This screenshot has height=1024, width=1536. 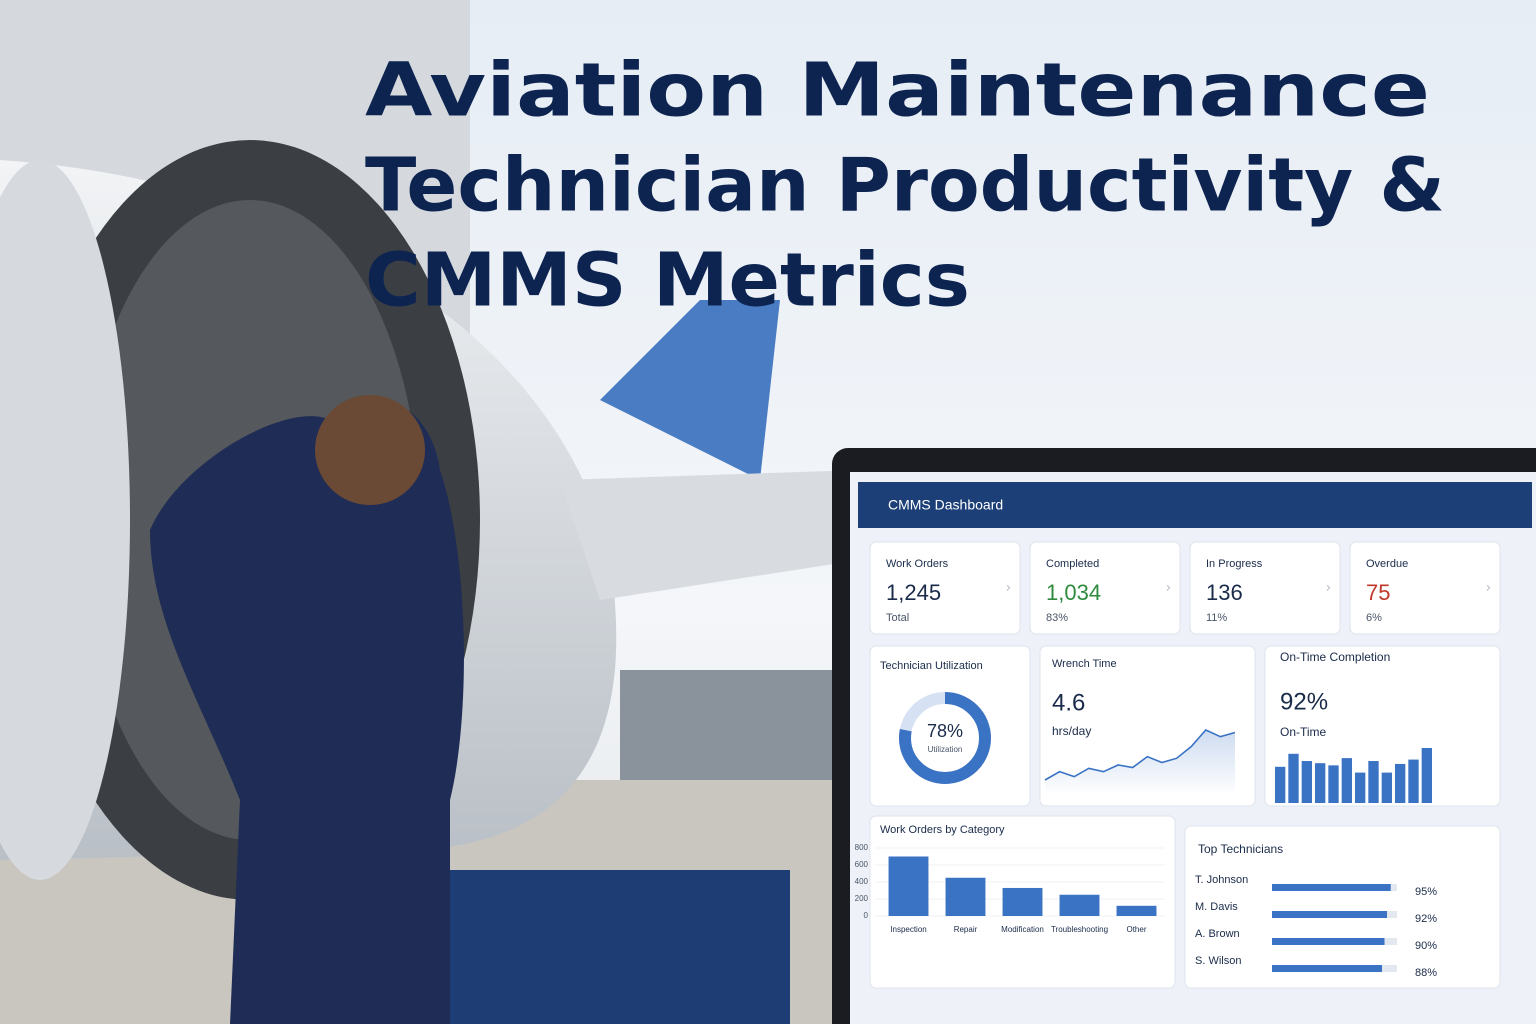 What do you see at coordinates (966, 929) in the screenshot?
I see `x-tick-label: Repair` at bounding box center [966, 929].